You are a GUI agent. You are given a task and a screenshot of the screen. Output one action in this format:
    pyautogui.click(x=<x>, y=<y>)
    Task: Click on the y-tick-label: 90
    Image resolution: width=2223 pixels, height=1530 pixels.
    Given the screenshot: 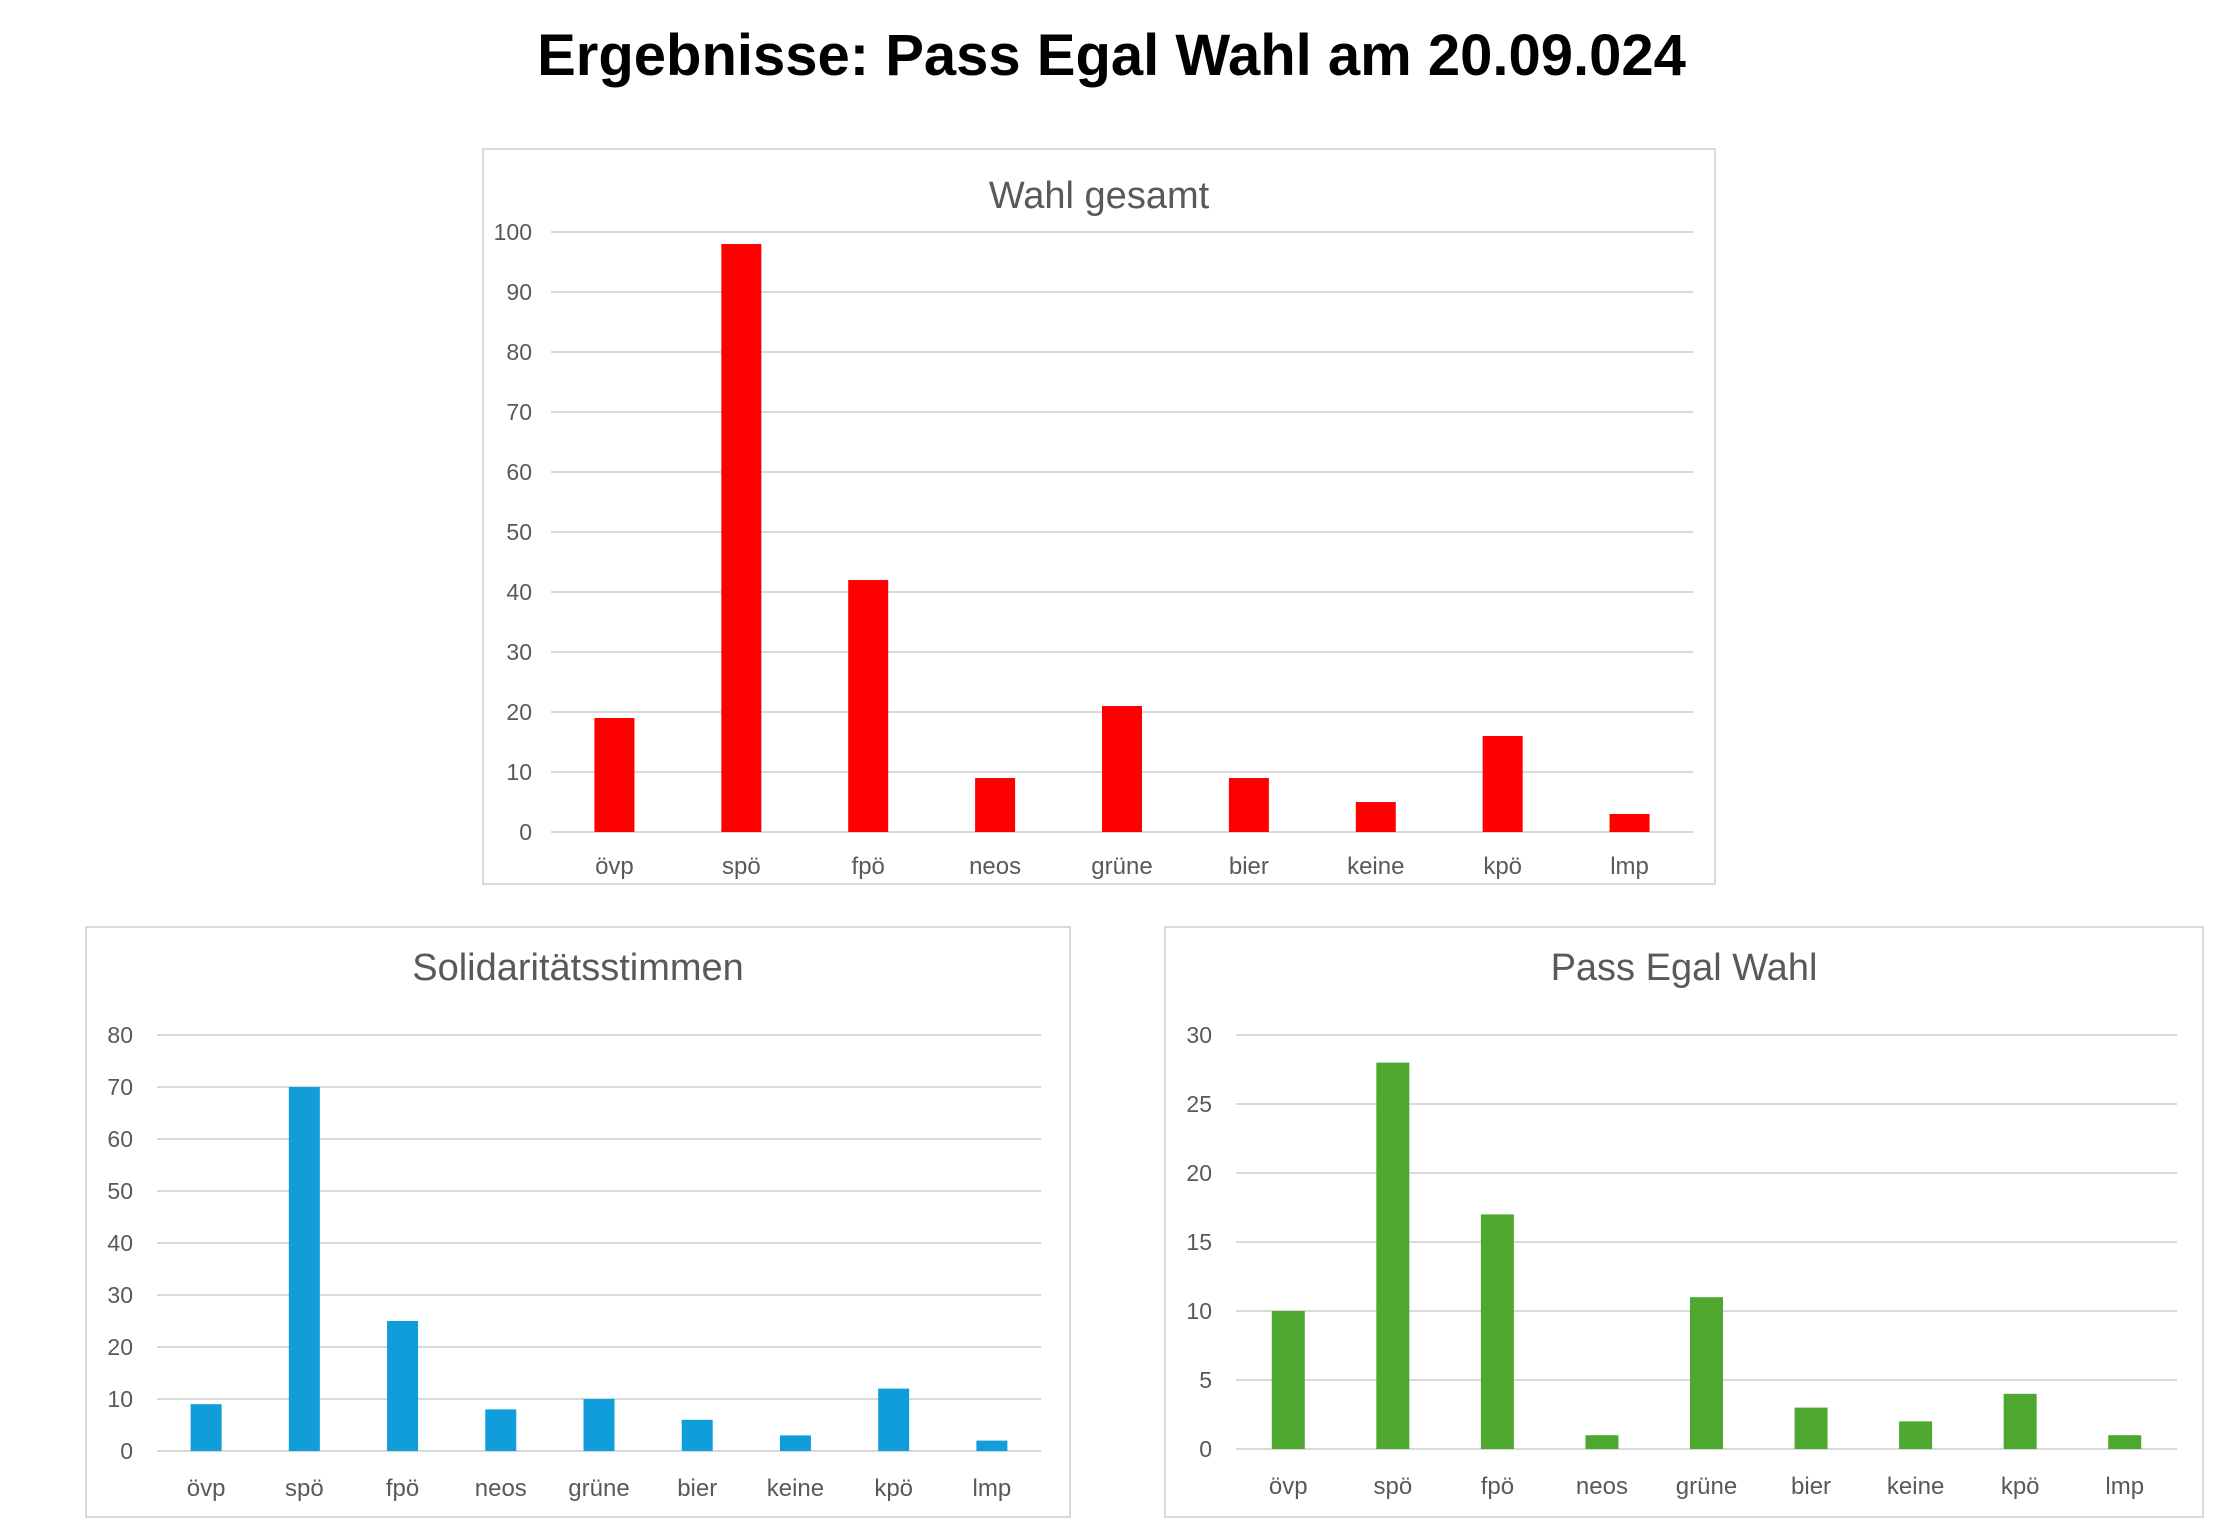 What is the action you would take?
    pyautogui.click(x=519, y=292)
    